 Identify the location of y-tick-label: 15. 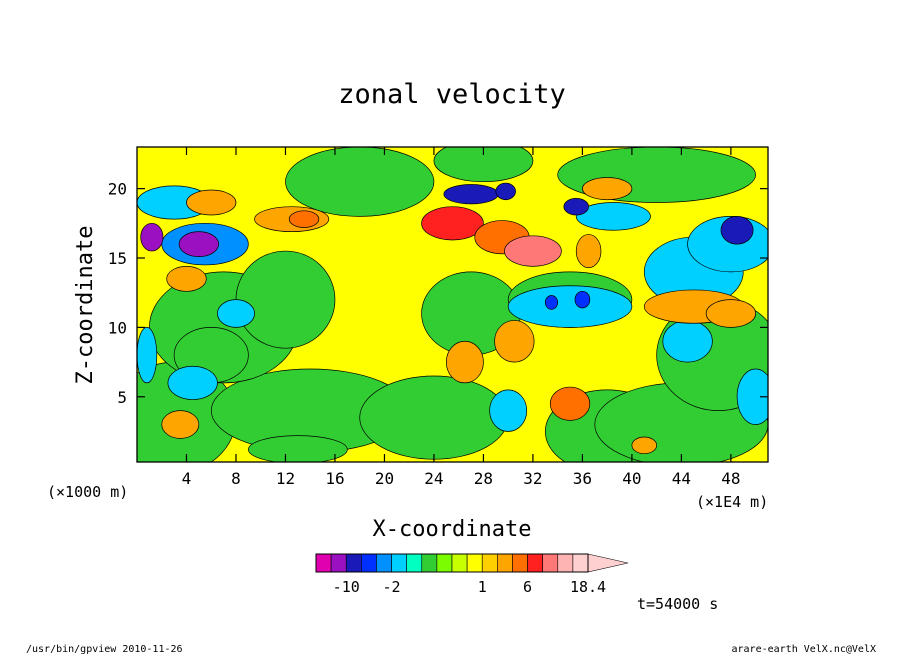
(117, 258).